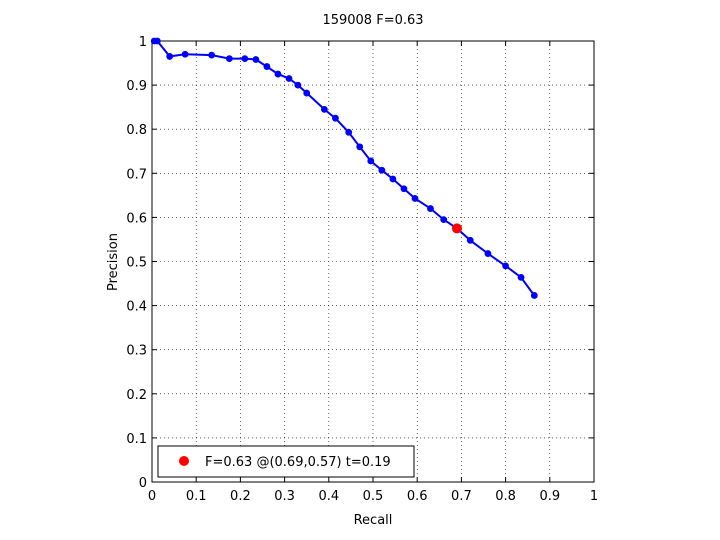  What do you see at coordinates (284, 496) in the screenshot?
I see `x-tick-label: 0.3` at bounding box center [284, 496].